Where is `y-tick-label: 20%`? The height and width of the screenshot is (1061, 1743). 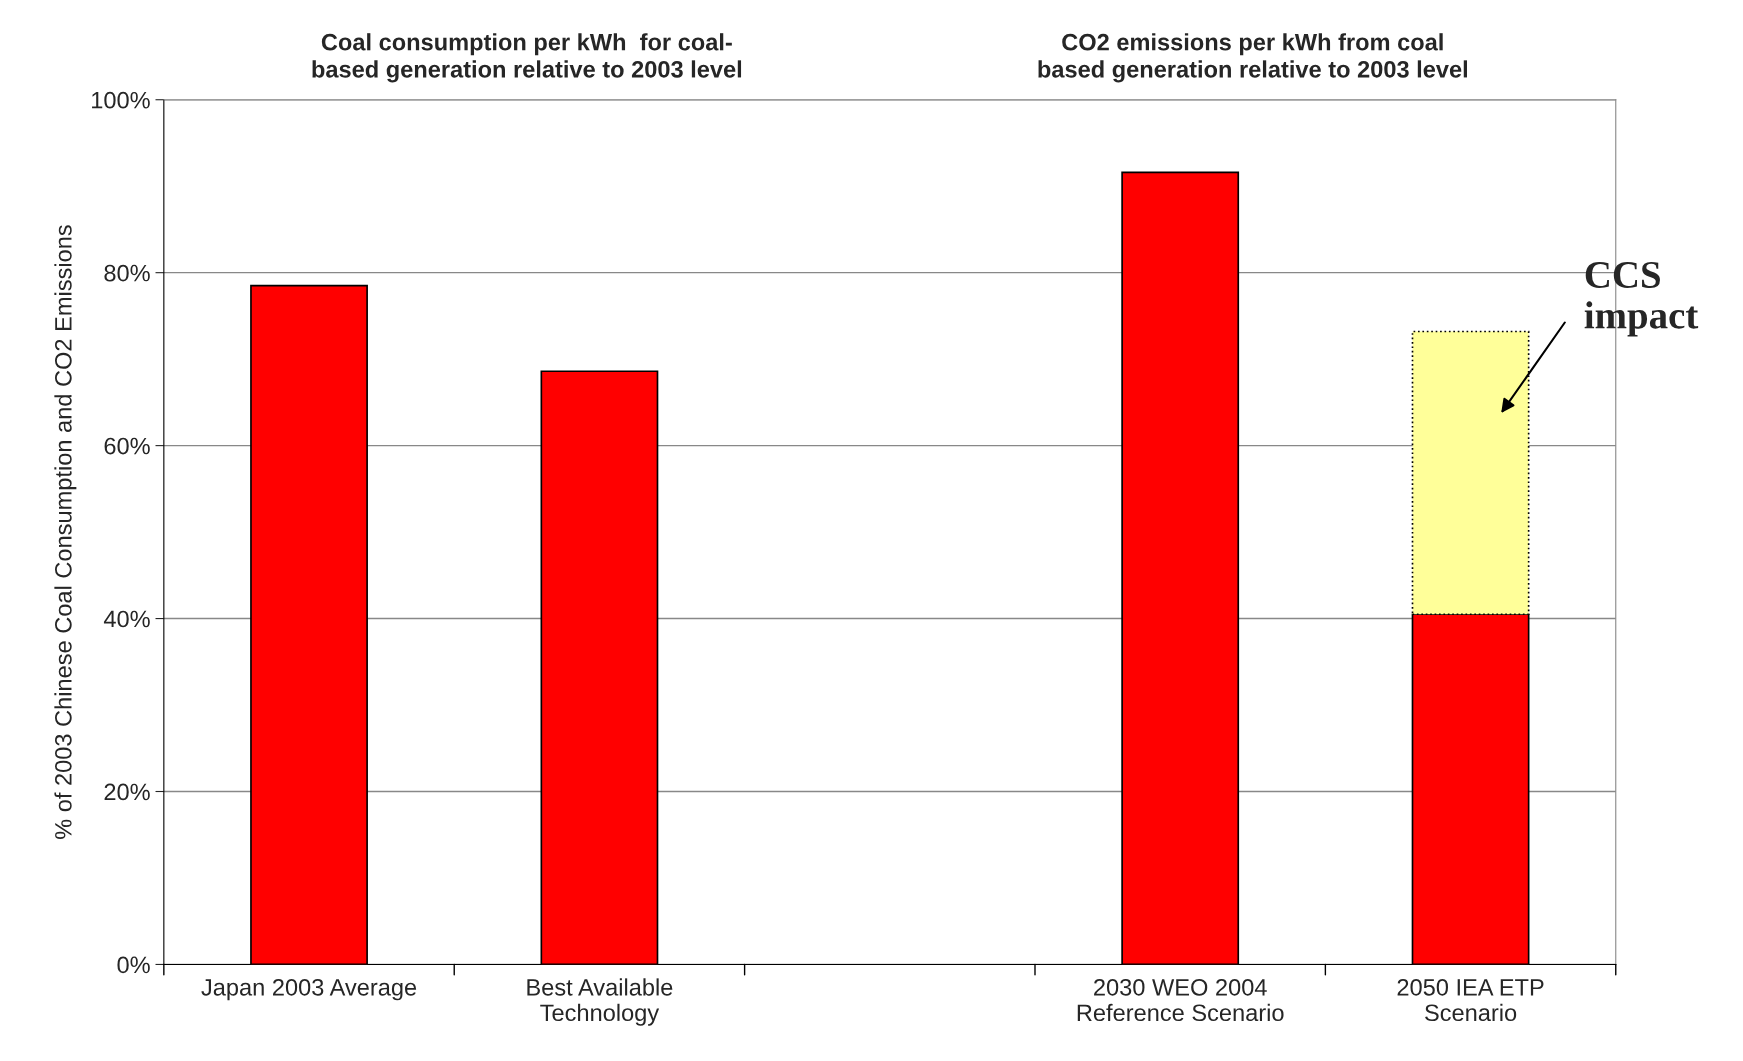 y-tick-label: 20% is located at coordinates (127, 792).